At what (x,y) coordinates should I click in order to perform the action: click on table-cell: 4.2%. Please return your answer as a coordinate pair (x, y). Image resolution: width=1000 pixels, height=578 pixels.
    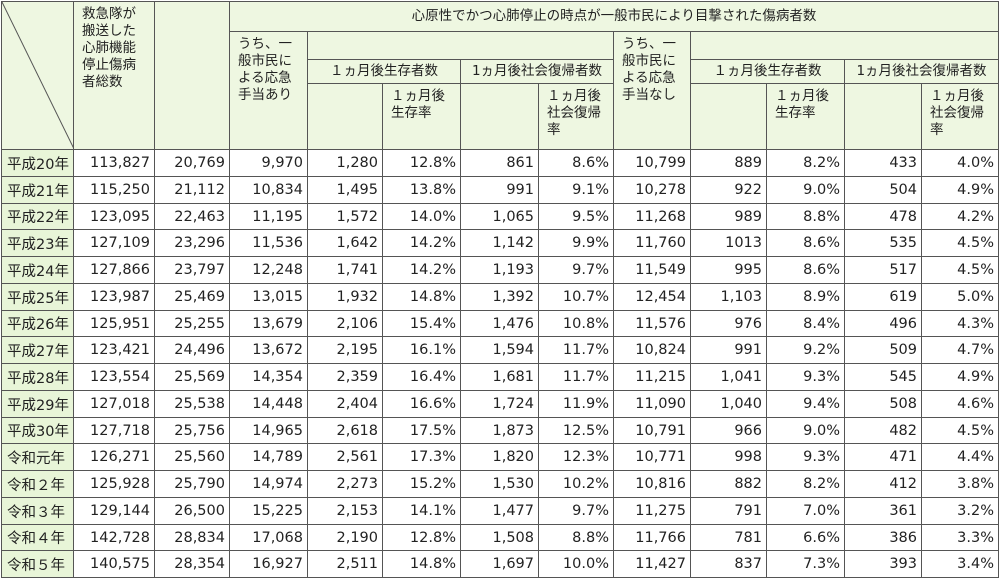
    Looking at the image, I should click on (960, 216).